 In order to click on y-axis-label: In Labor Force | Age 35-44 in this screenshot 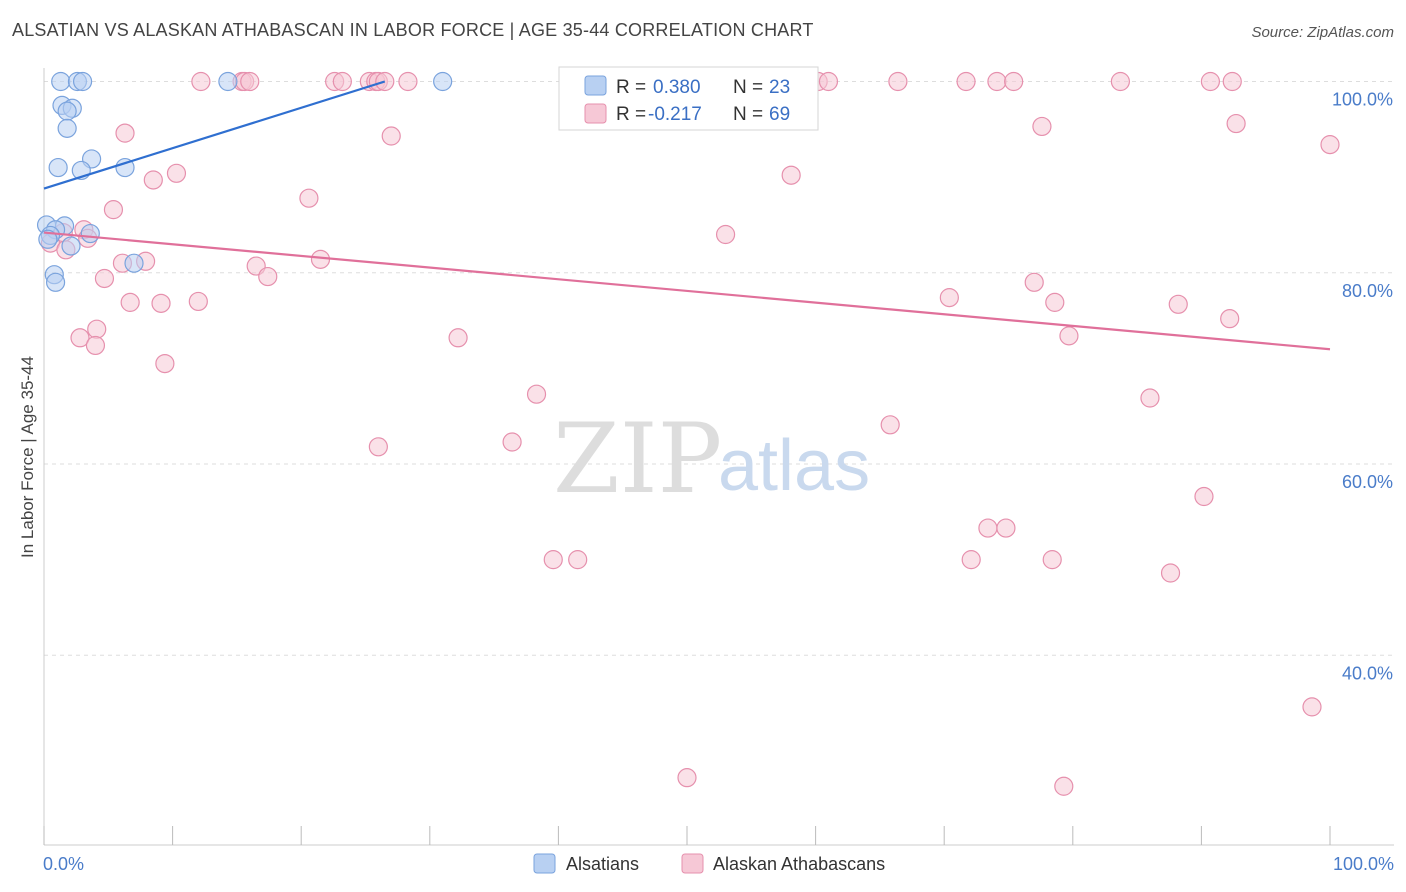, I will do `click(27, 457)`.